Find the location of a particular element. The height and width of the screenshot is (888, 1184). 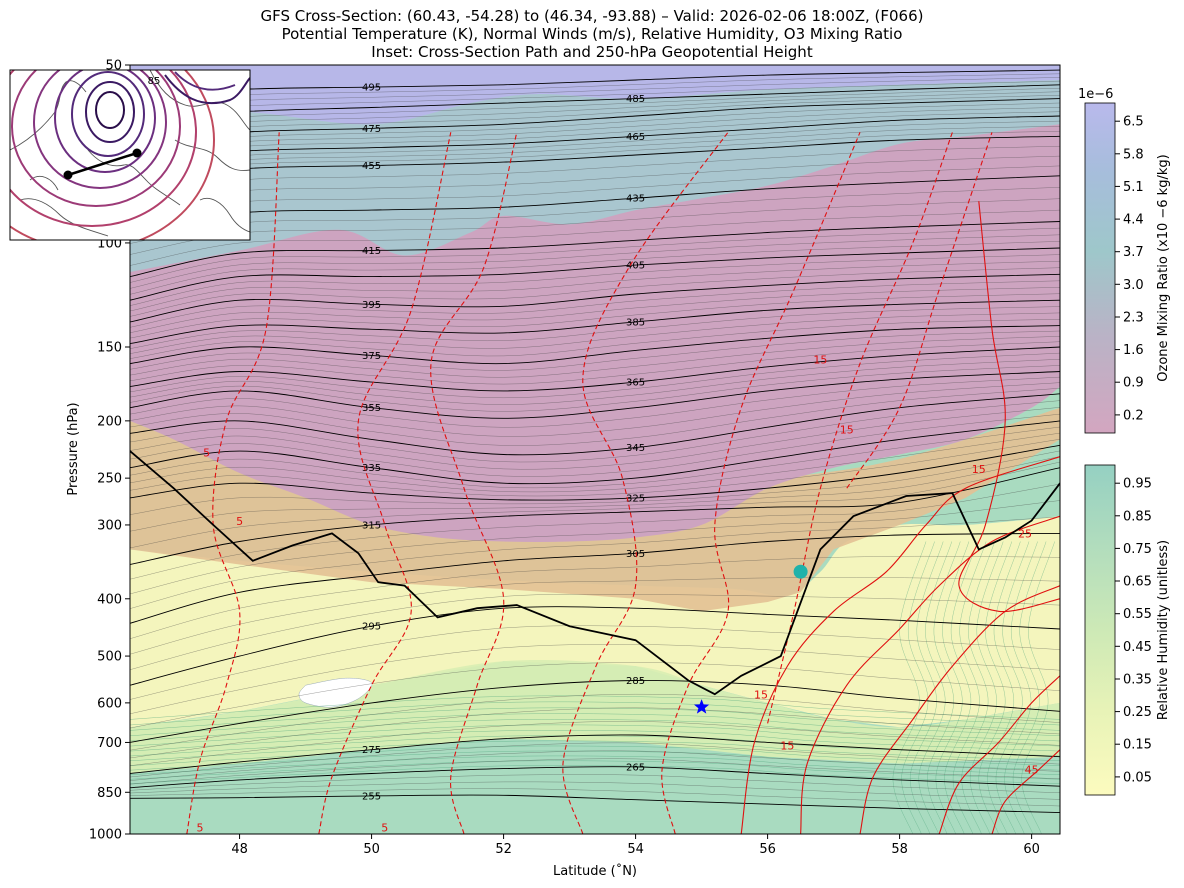

colorbar-tick-label: 3.7 is located at coordinates (1133, 252).